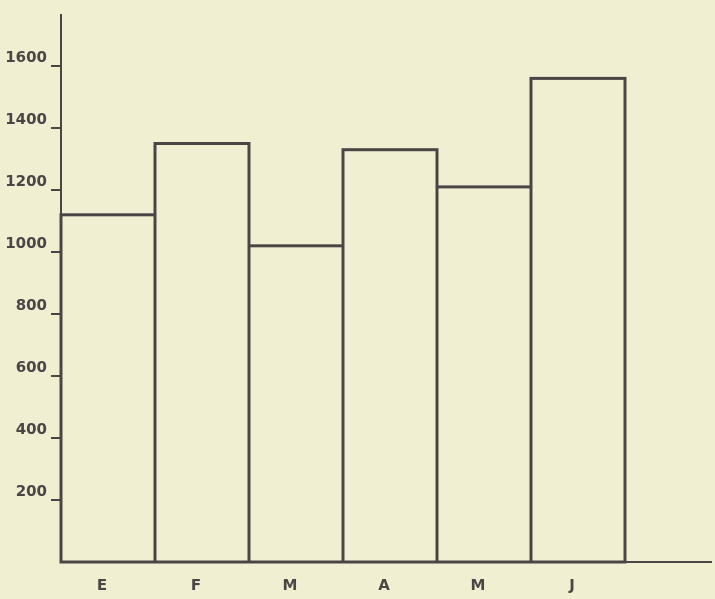  I want to click on y-tick-label: 600, so click(31, 367).